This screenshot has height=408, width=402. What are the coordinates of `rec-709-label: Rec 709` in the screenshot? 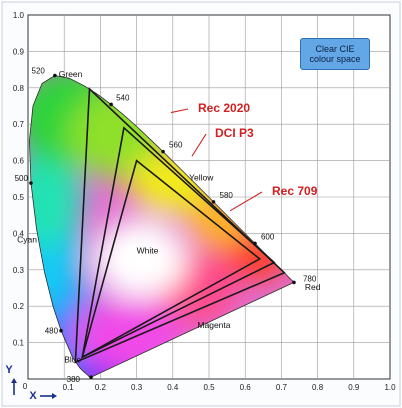 It's located at (295, 191).